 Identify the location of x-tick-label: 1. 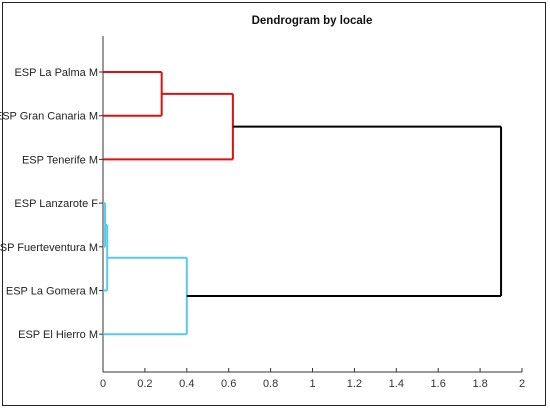
(312, 384).